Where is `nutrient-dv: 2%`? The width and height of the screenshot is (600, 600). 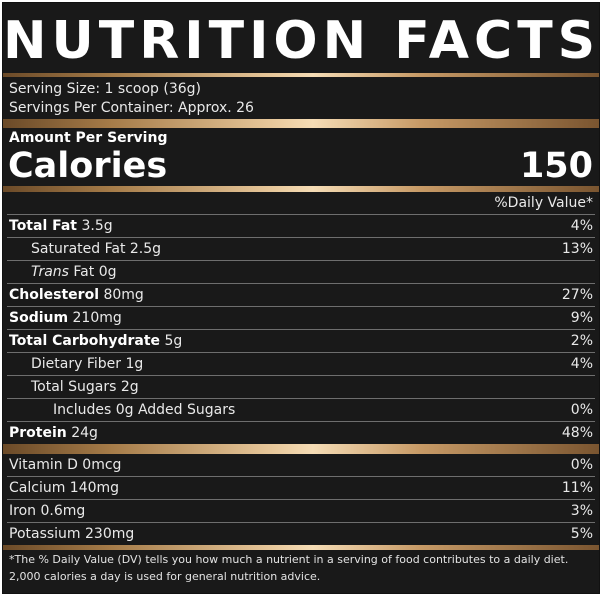
nutrient-dv: 2% is located at coordinates (581, 341).